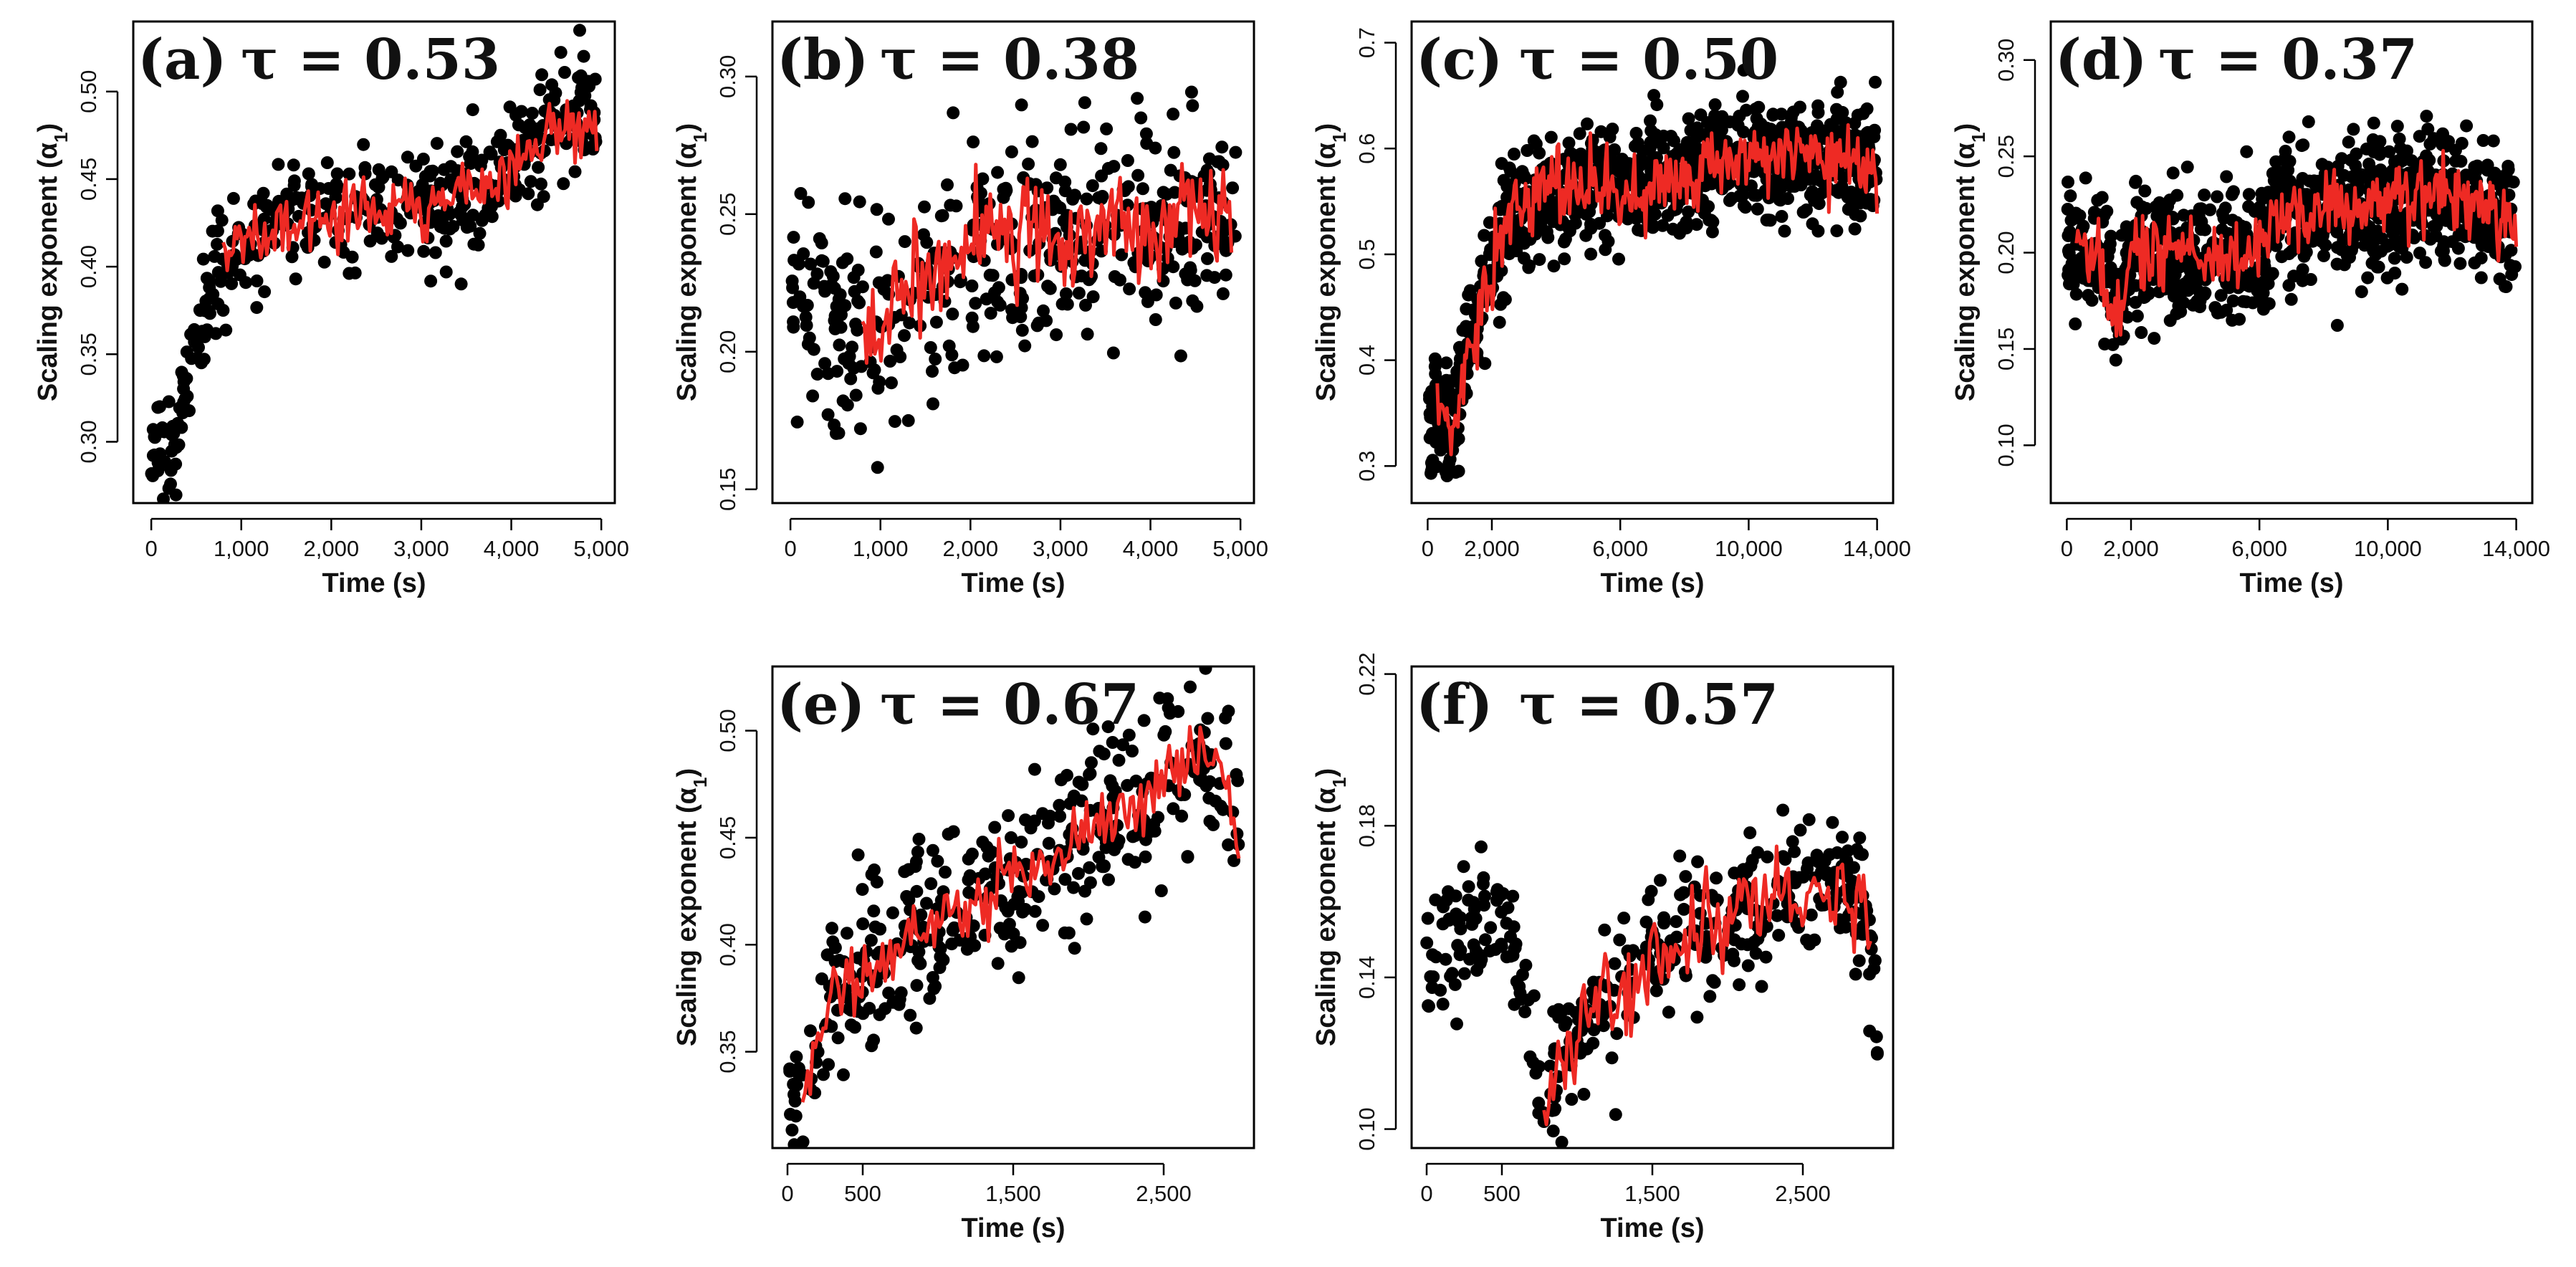 This screenshot has height=1267, width=2576. I want to click on scatter-points-d, so click(2292, 238).